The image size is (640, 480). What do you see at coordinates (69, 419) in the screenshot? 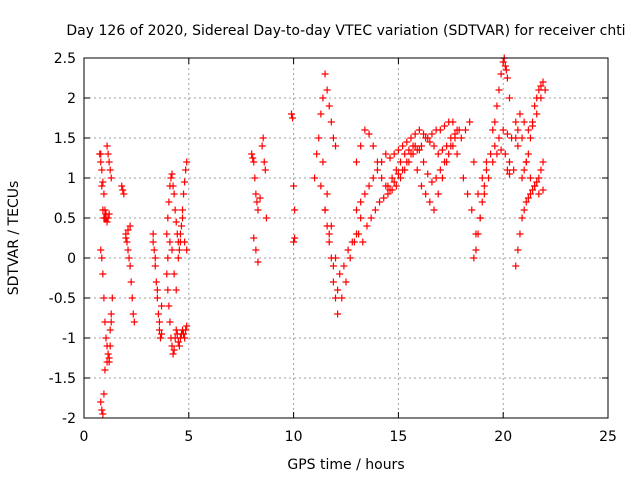
I see `y-tick-label: -2` at bounding box center [69, 419].